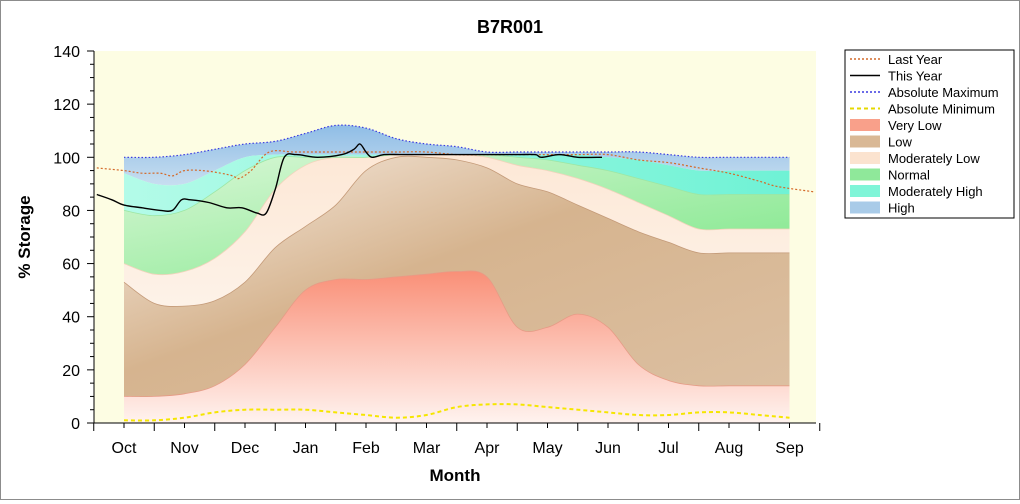 The width and height of the screenshot is (1020, 504). Describe the element at coordinates (455, 475) in the screenshot. I see `x-axis-label: Month` at that location.